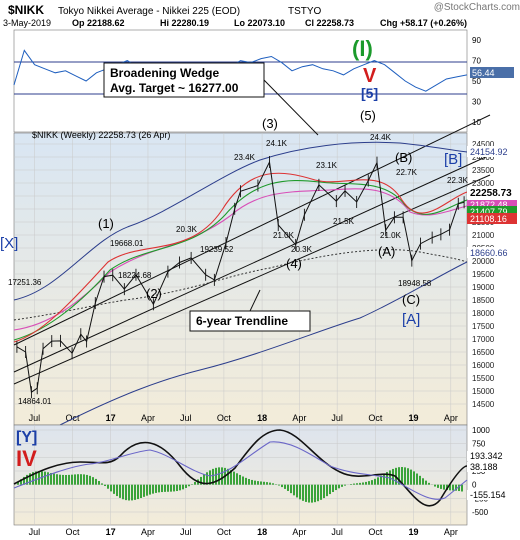 The width and height of the screenshot is (520, 540). What do you see at coordinates (489, 152) in the screenshot?
I see `ma1-label: 24154.92` at bounding box center [489, 152].